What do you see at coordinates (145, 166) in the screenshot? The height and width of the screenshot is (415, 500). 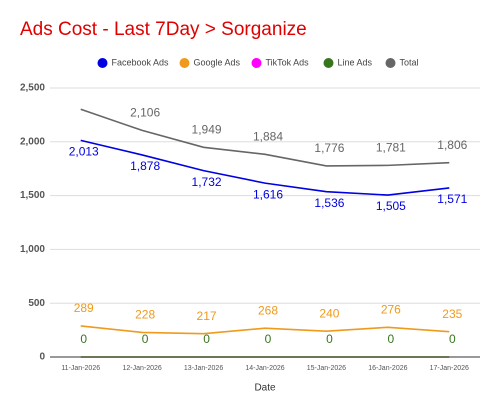 I see `data-label: 1,878` at bounding box center [145, 166].